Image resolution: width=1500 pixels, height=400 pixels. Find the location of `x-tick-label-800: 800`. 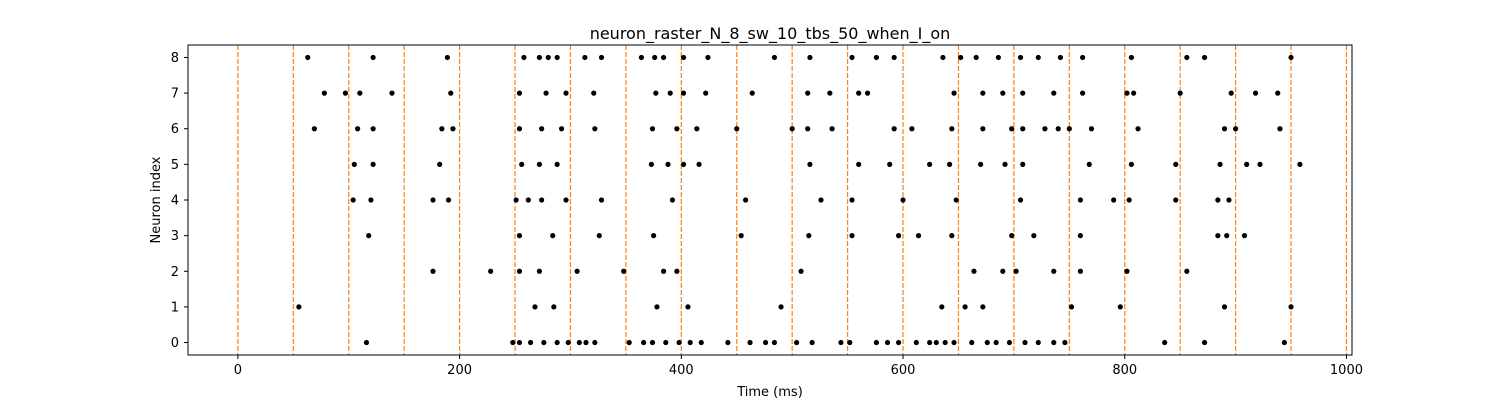

x-tick-label-800: 800 is located at coordinates (1124, 370).